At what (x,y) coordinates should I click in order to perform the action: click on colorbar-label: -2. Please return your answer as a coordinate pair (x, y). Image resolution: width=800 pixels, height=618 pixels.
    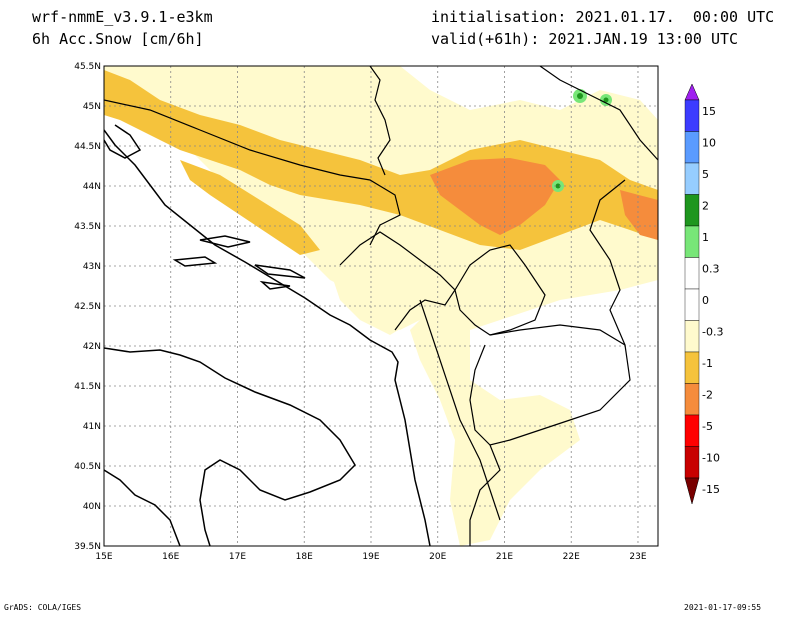
    Looking at the image, I should click on (707, 395).